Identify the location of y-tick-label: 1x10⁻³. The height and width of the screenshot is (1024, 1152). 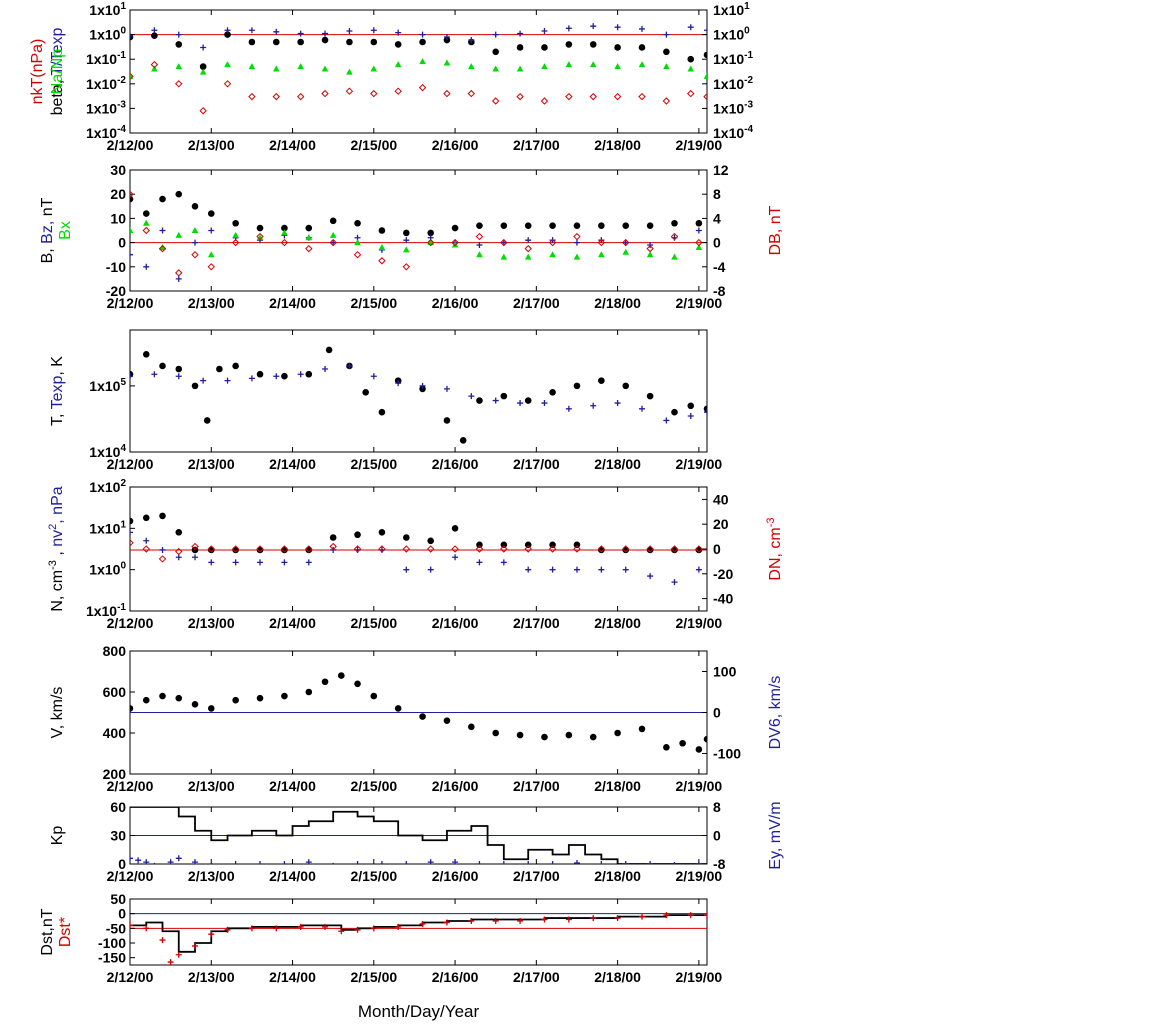
(106, 107).